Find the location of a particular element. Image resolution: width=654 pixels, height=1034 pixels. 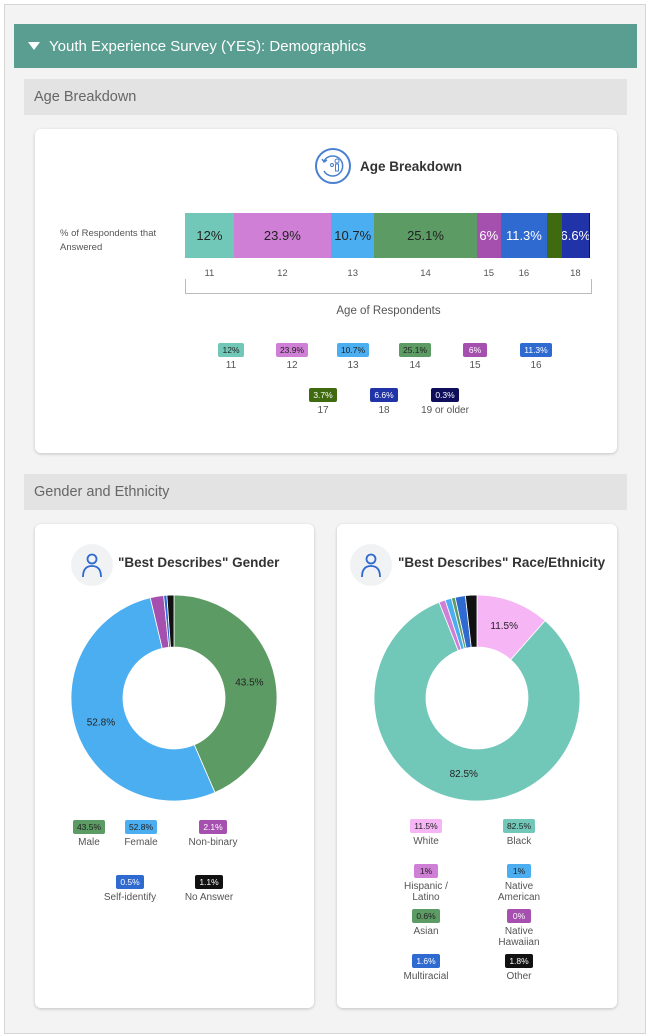

x-tick-label: 15 is located at coordinates (489, 273).